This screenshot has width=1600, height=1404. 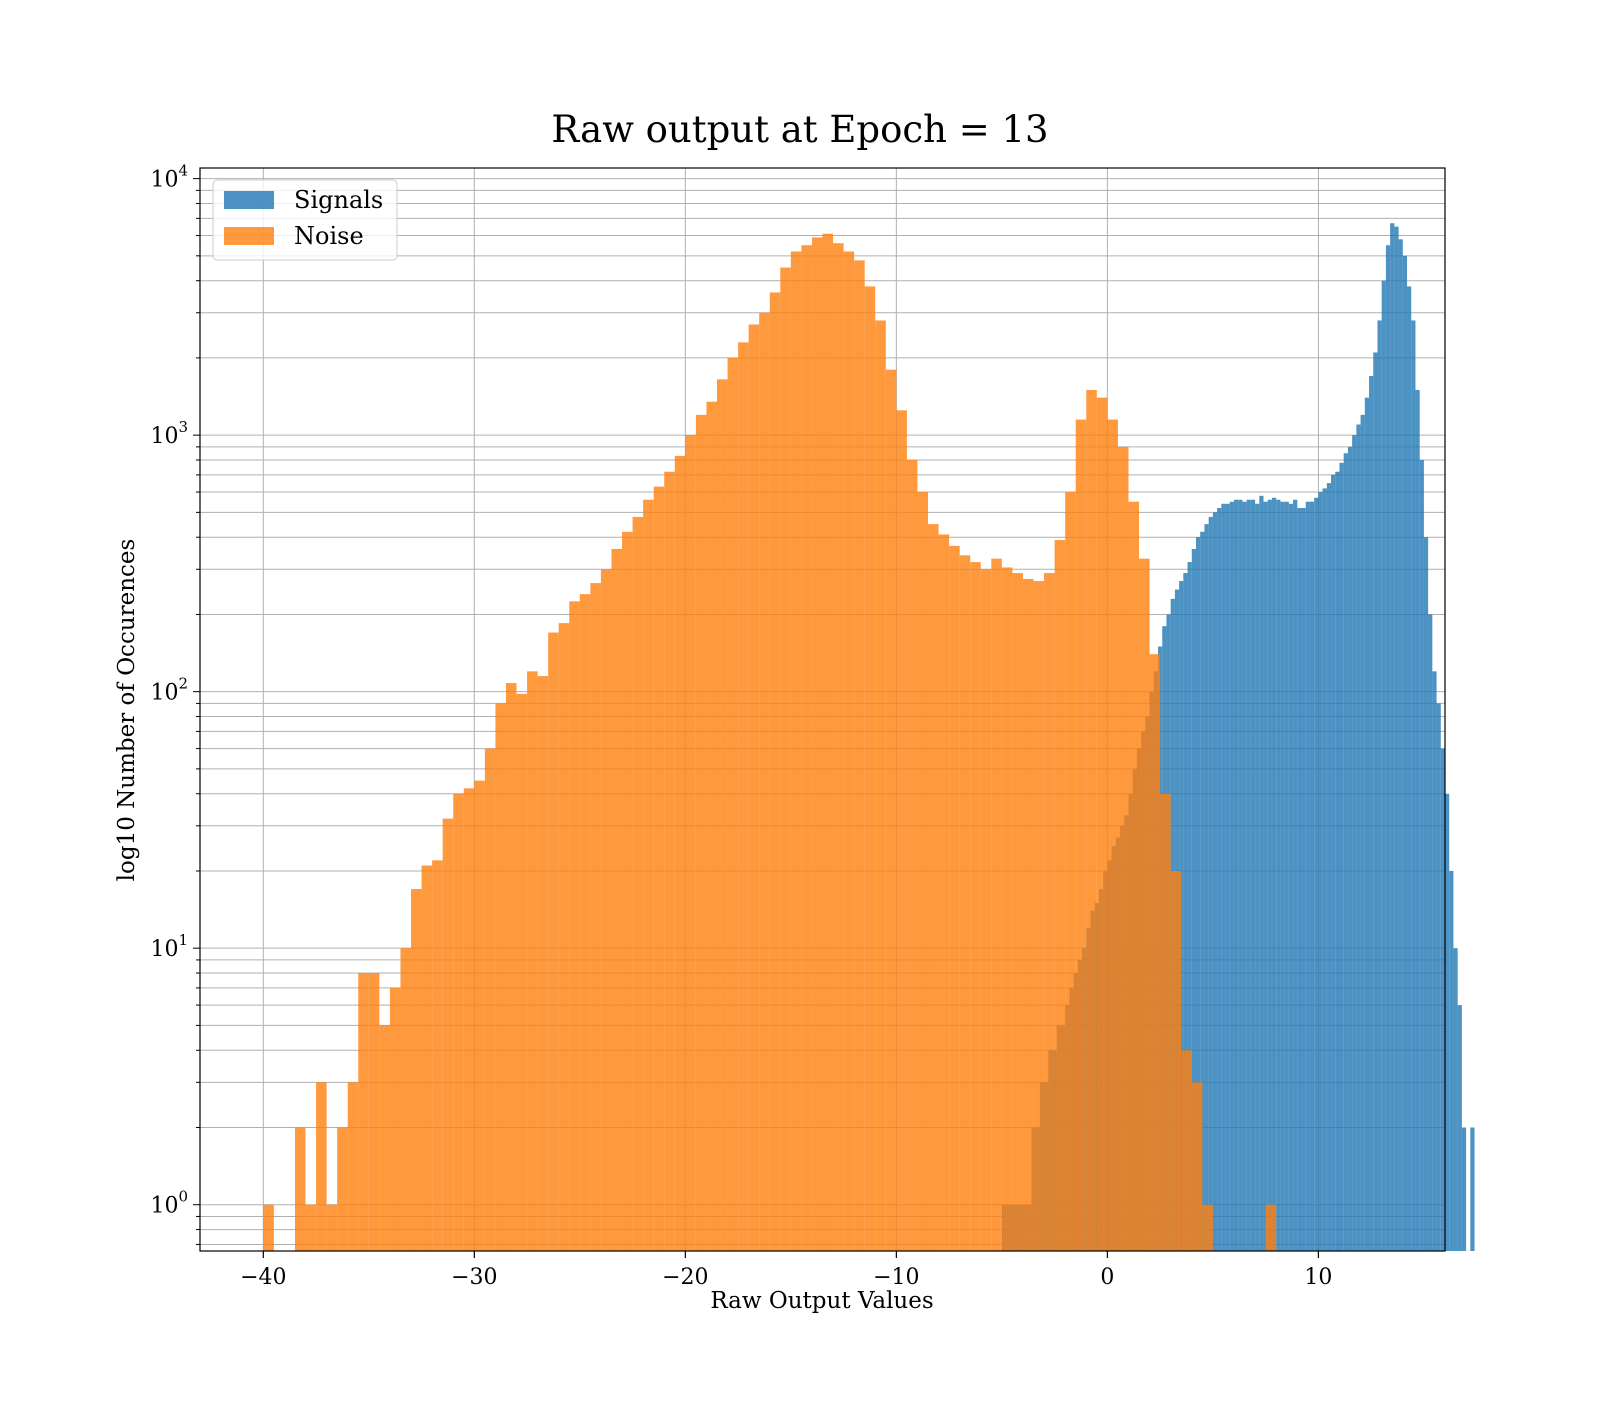 What do you see at coordinates (169, 946) in the screenshot?
I see `svg-text: 10¹` at bounding box center [169, 946].